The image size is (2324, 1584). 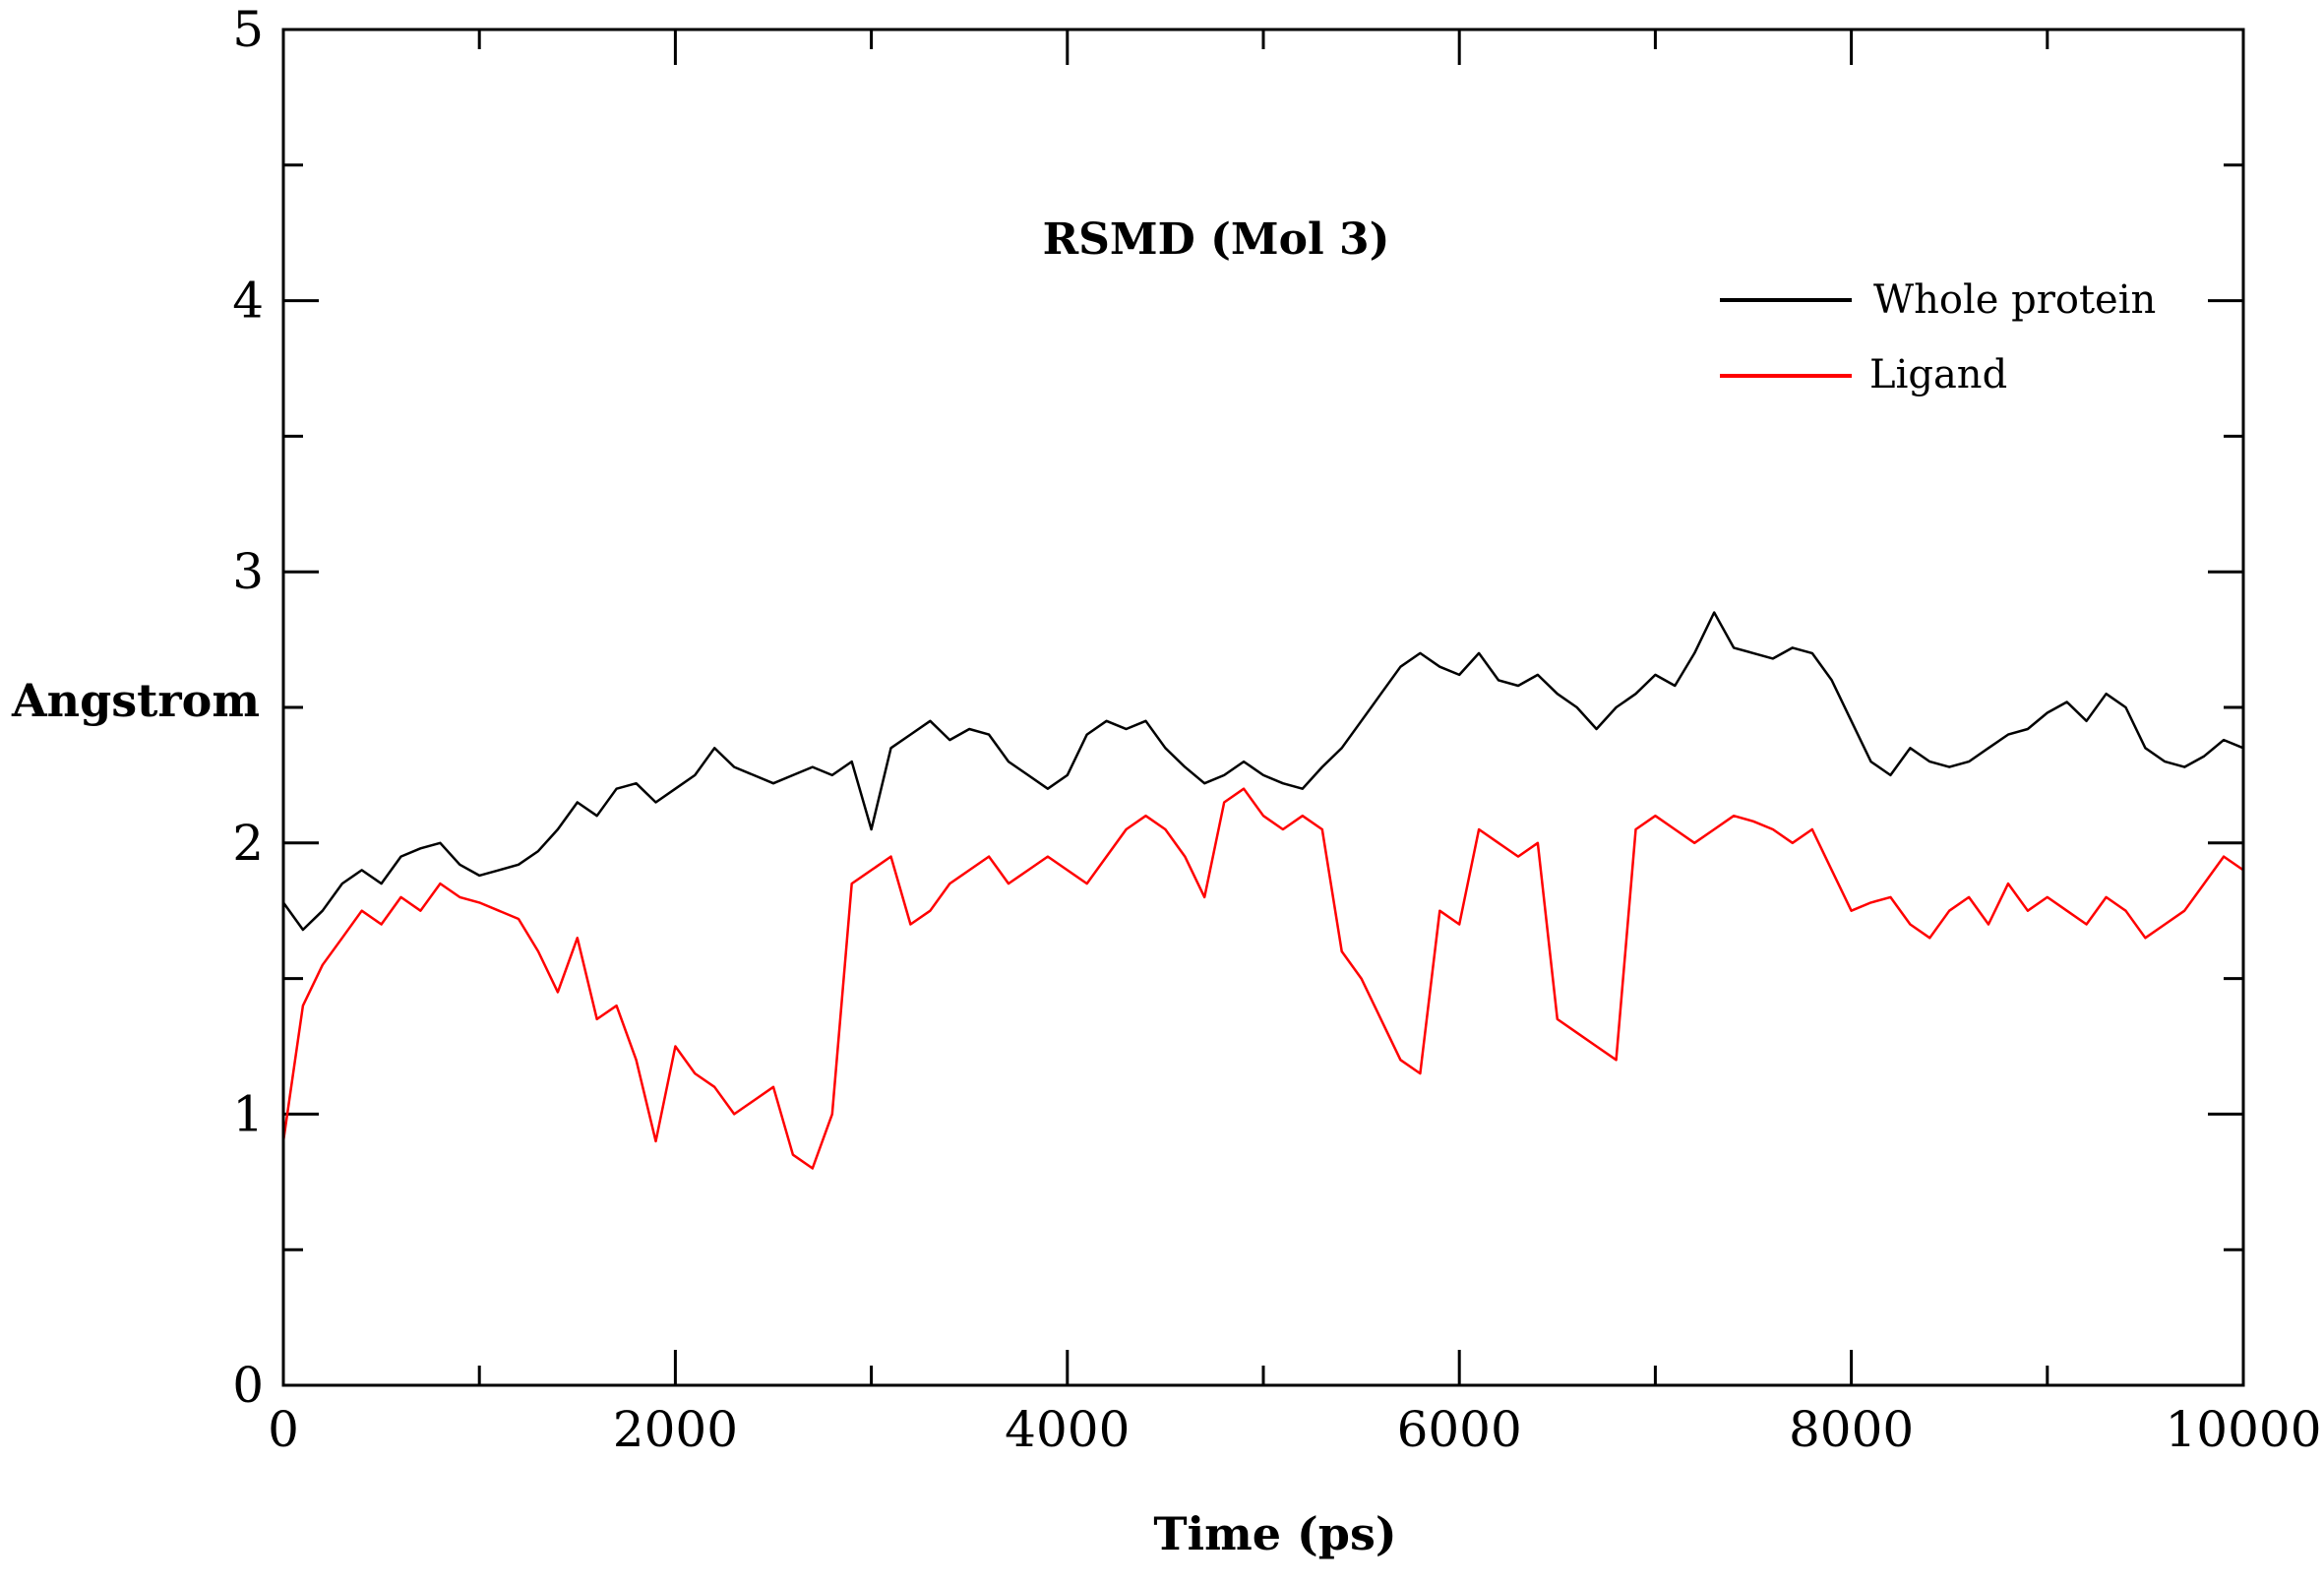 What do you see at coordinates (1459, 1429) in the screenshot?
I see `x-tick-label: 6000` at bounding box center [1459, 1429].